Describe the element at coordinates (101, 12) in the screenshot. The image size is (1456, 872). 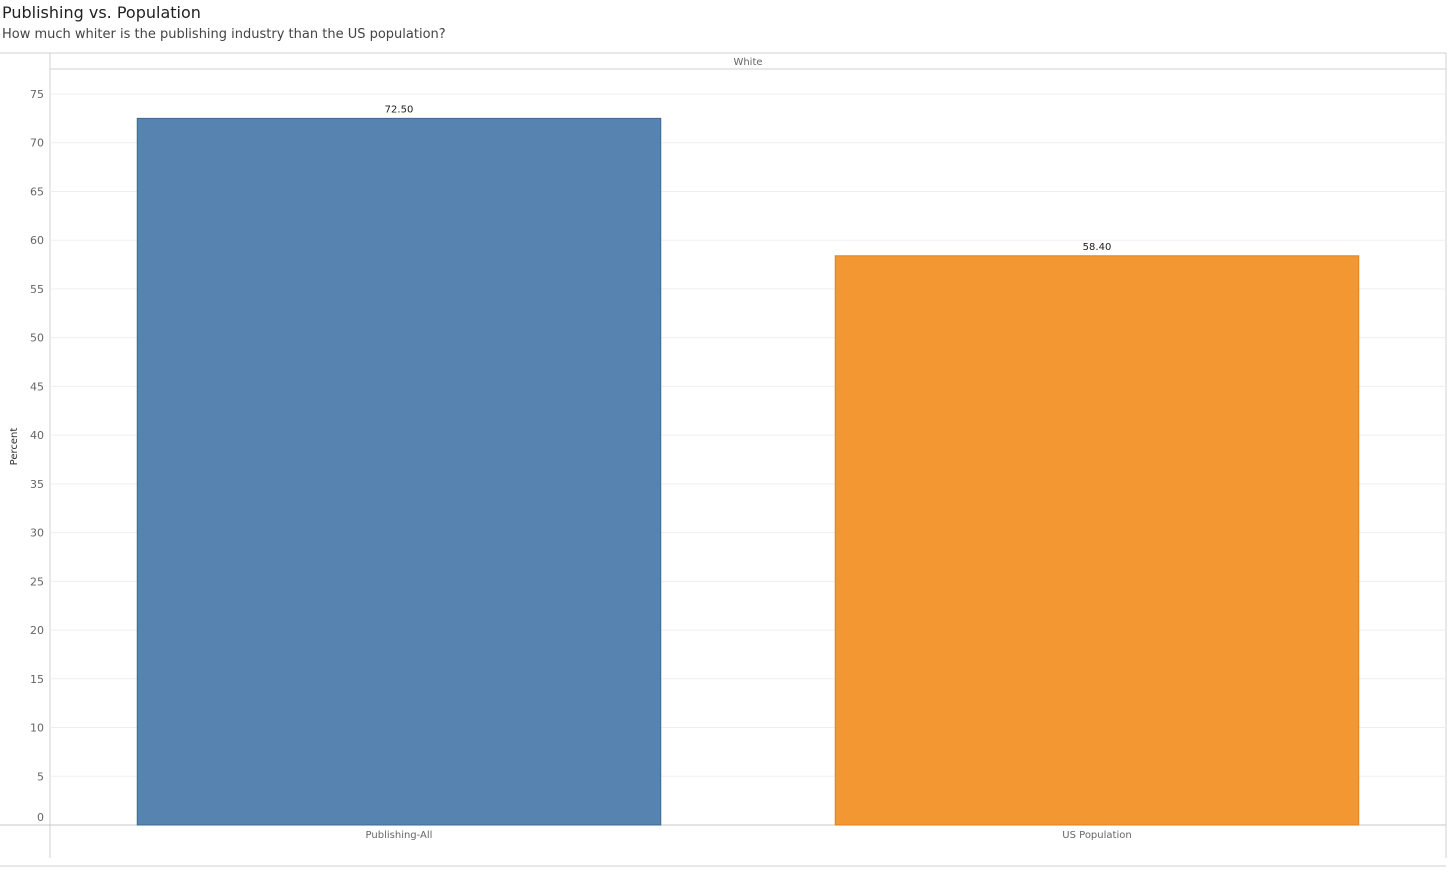
I see `chart-title: Publishing vs. Population` at that location.